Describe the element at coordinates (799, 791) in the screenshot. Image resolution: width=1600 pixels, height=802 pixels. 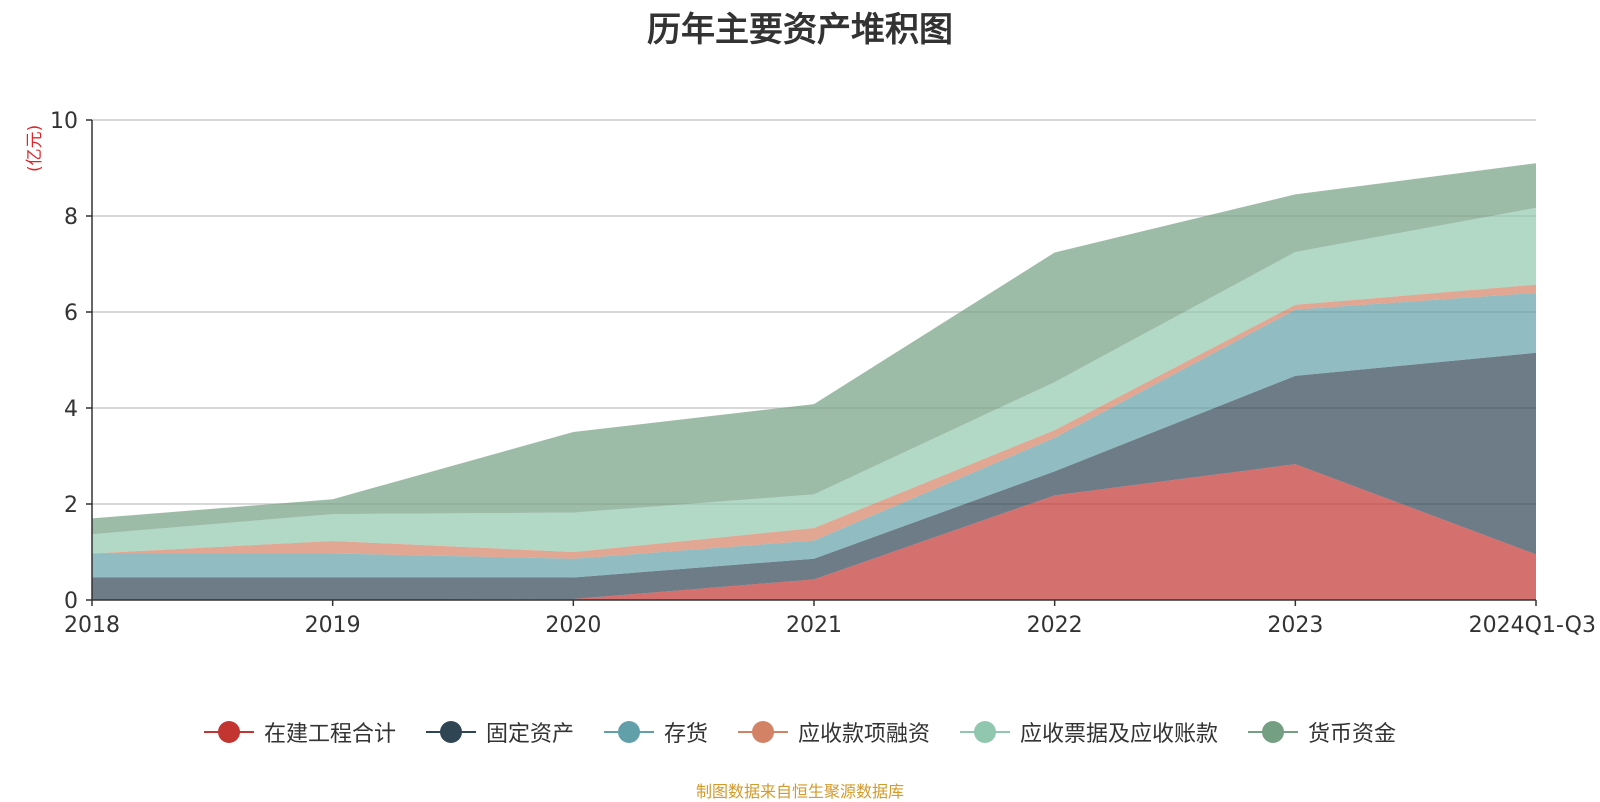
I see `data-source-note: 制图数据来自恒生聚源数据库` at that location.